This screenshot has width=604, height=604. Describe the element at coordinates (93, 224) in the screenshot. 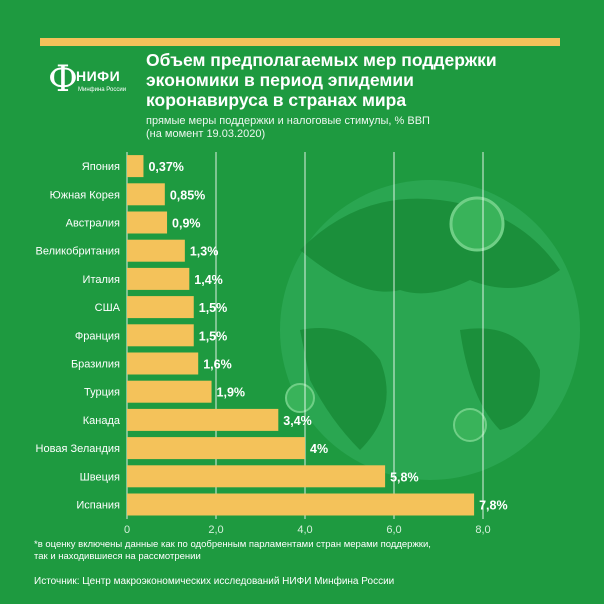

I see `category-label: Австралия` at that location.